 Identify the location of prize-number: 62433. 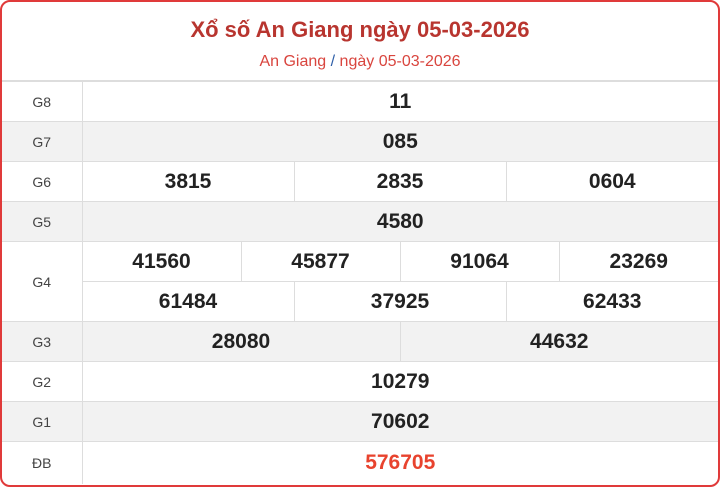
(611, 301).